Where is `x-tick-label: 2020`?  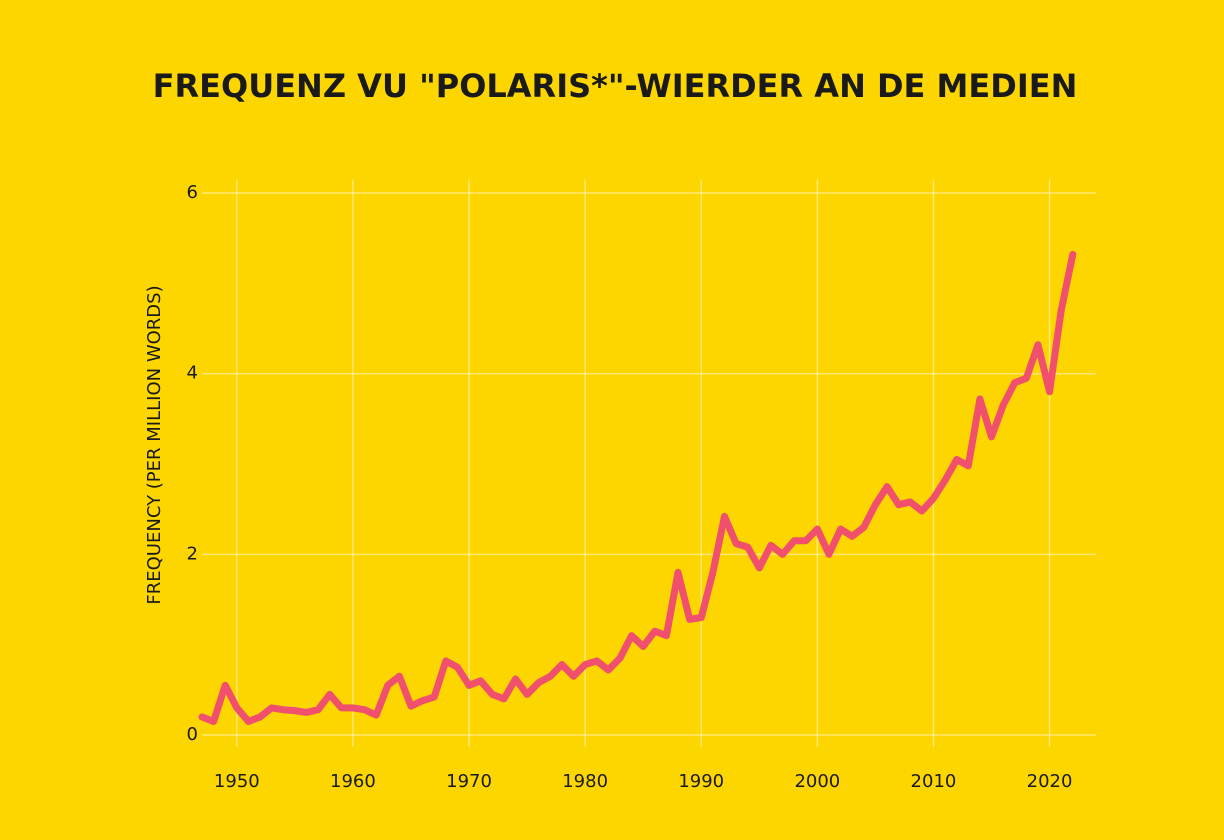 x-tick-label: 2020 is located at coordinates (1050, 781).